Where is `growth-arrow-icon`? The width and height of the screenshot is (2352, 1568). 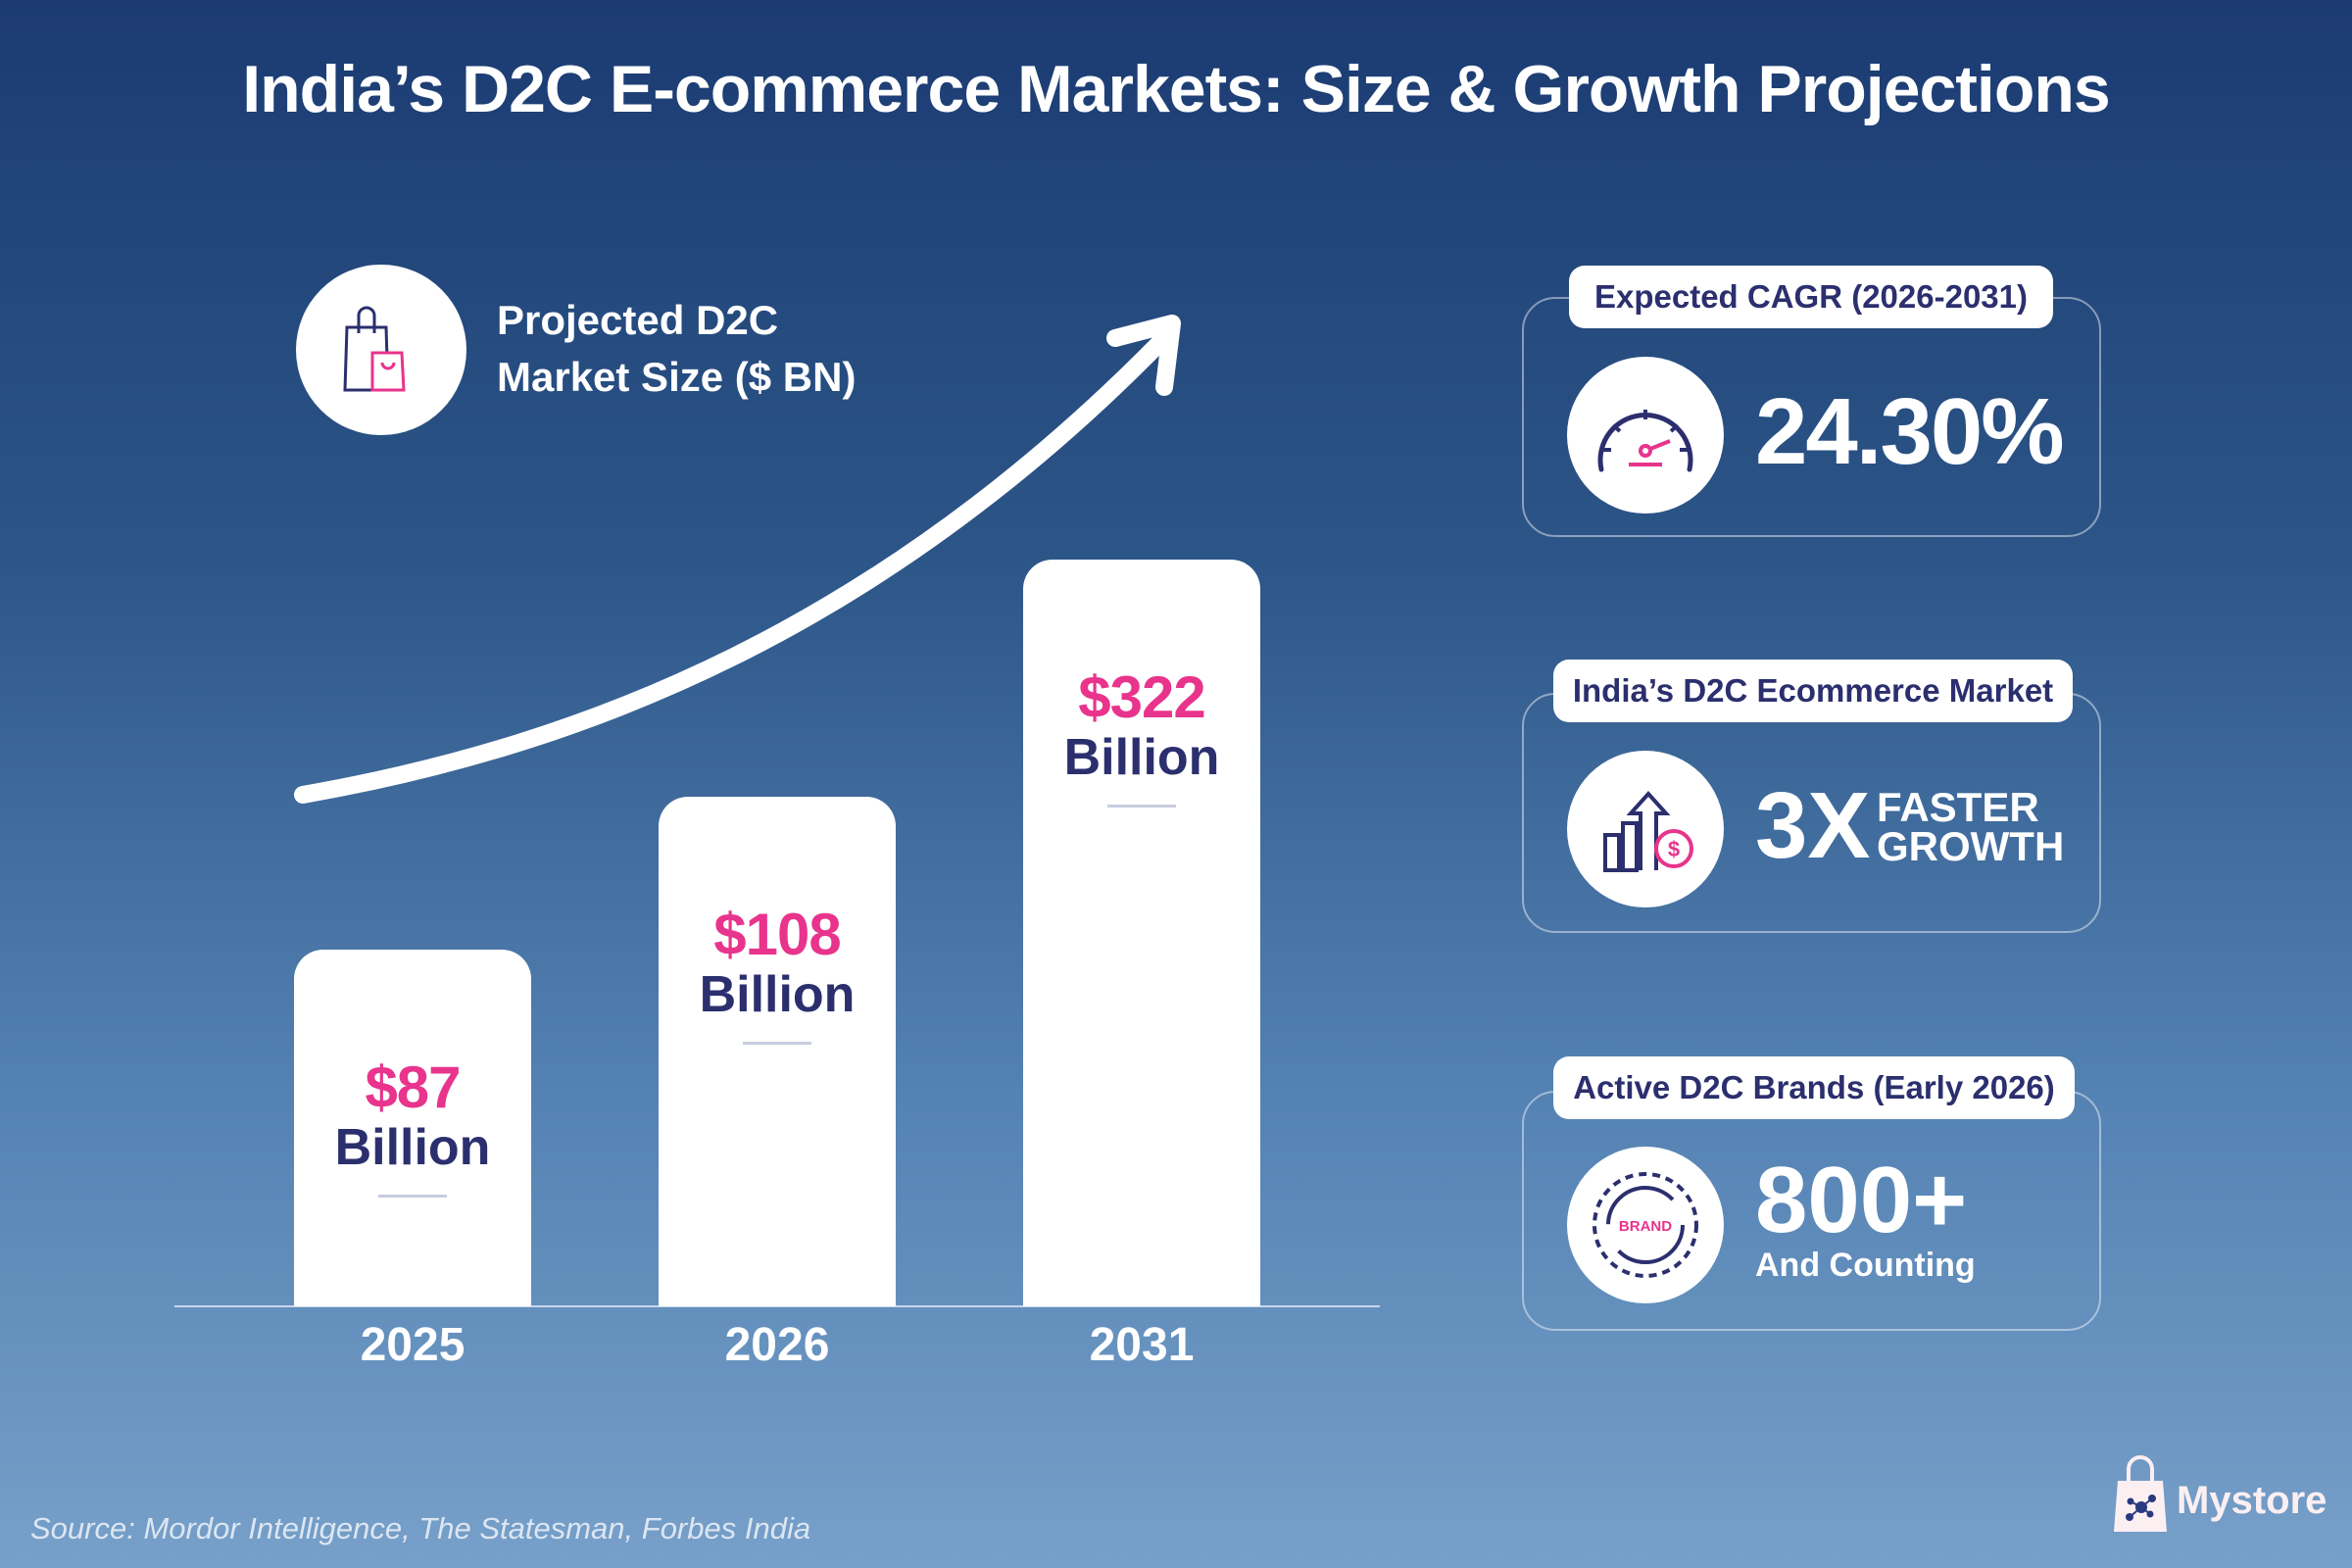 growth-arrow-icon is located at coordinates (737, 559).